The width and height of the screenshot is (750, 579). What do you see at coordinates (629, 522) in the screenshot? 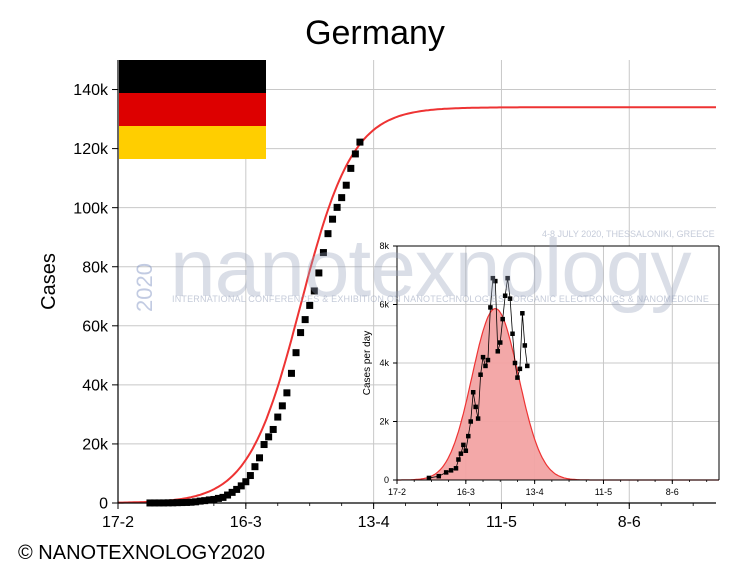
I see `main-x-tick-label: 8-6` at bounding box center [629, 522].